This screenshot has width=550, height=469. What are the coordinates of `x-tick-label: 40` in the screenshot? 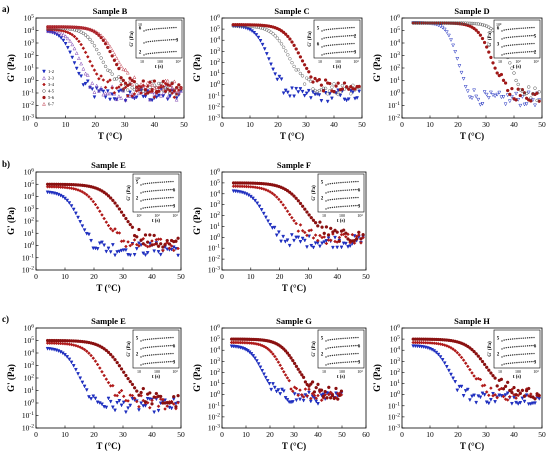 It's located at (318, 434).